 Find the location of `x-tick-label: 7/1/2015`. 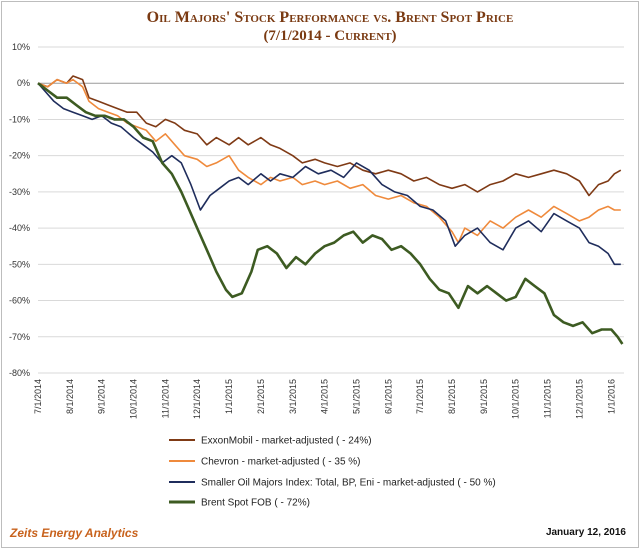

x-tick-label: 7/1/2015 is located at coordinates (420, 396).